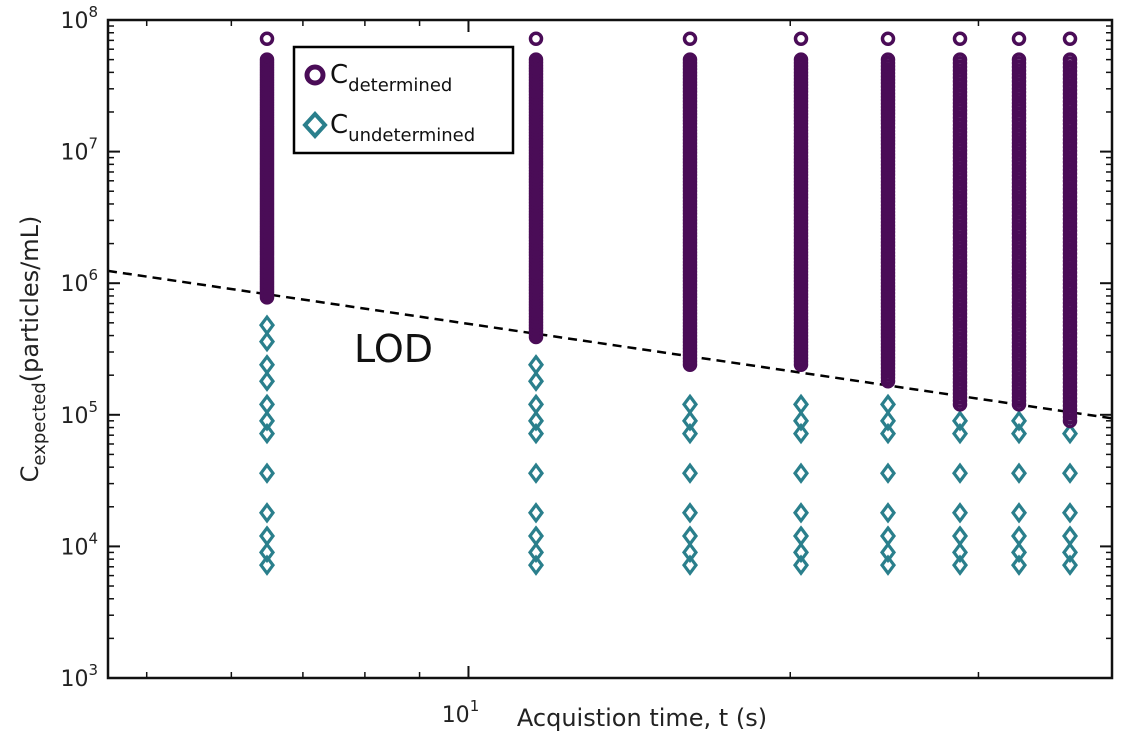 The width and height of the screenshot is (1125, 738). I want to click on legend-label-determined: Cdetermined, so click(391, 78).